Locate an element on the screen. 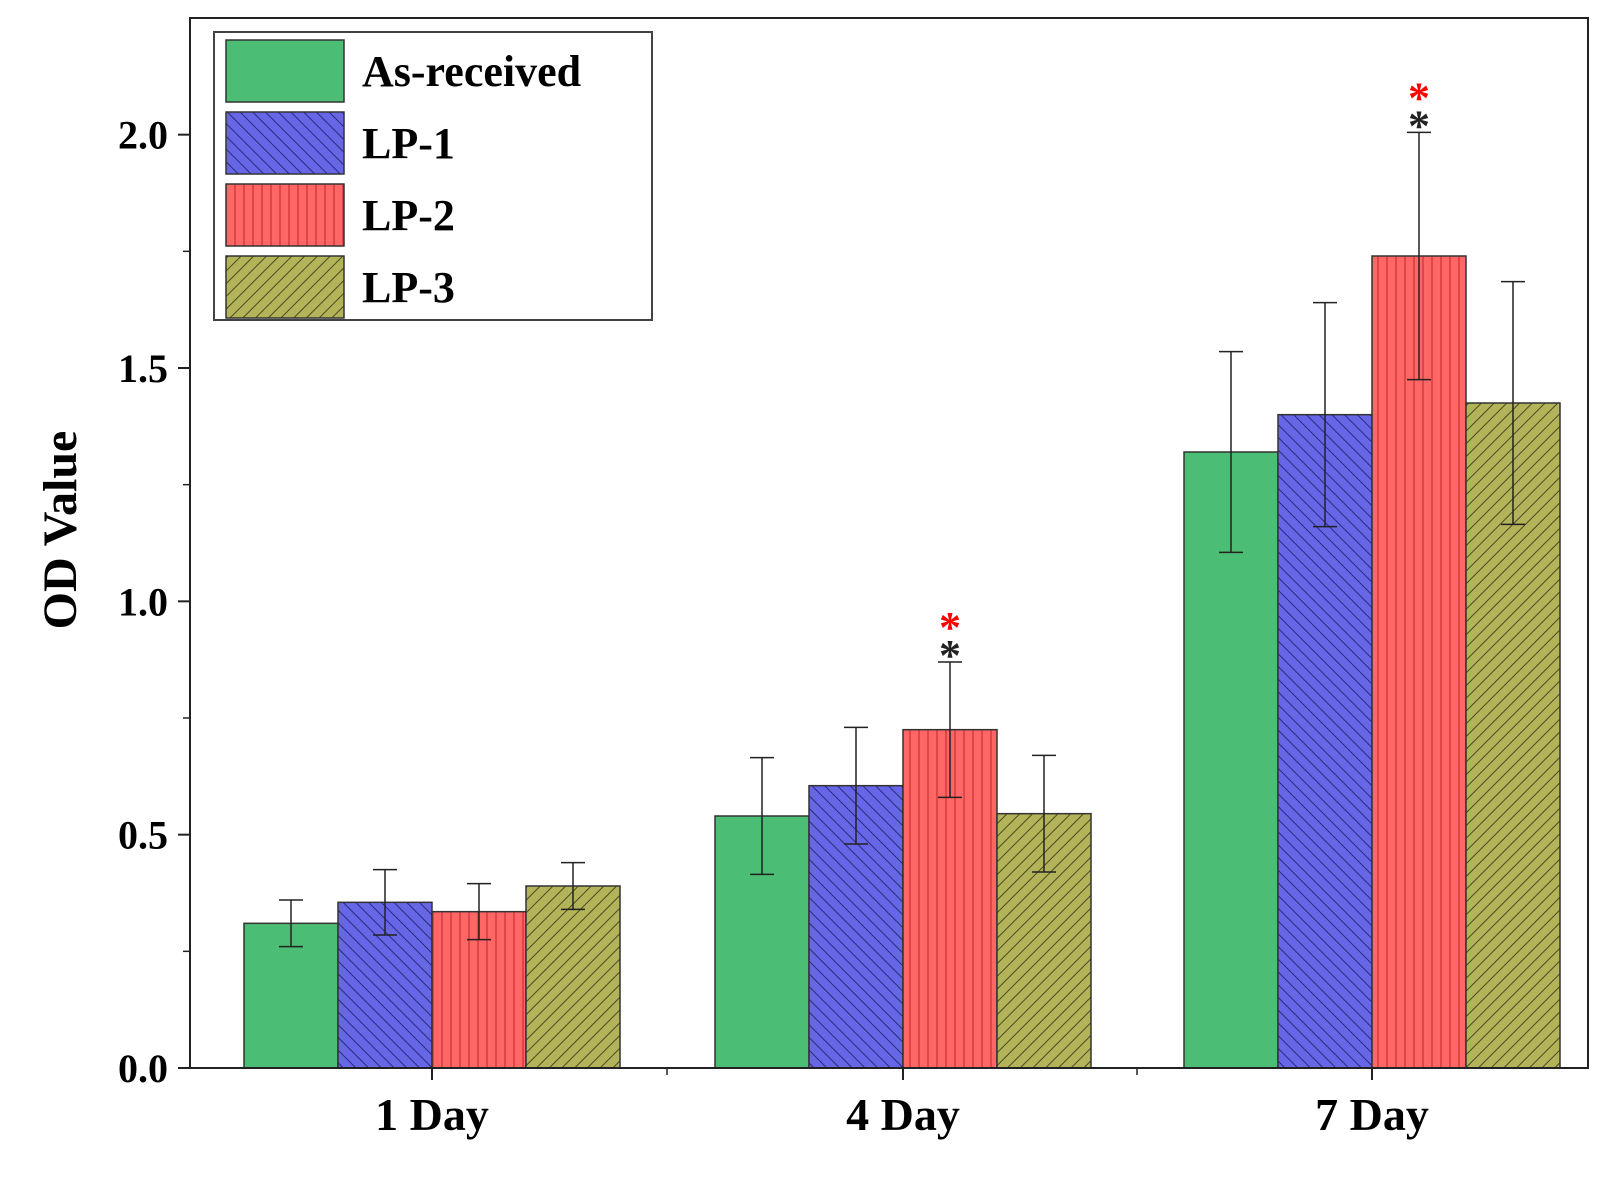 The width and height of the screenshot is (1620, 1181). legend: As-received LP-1 LP-2 LP-3 is located at coordinates (433, 176).